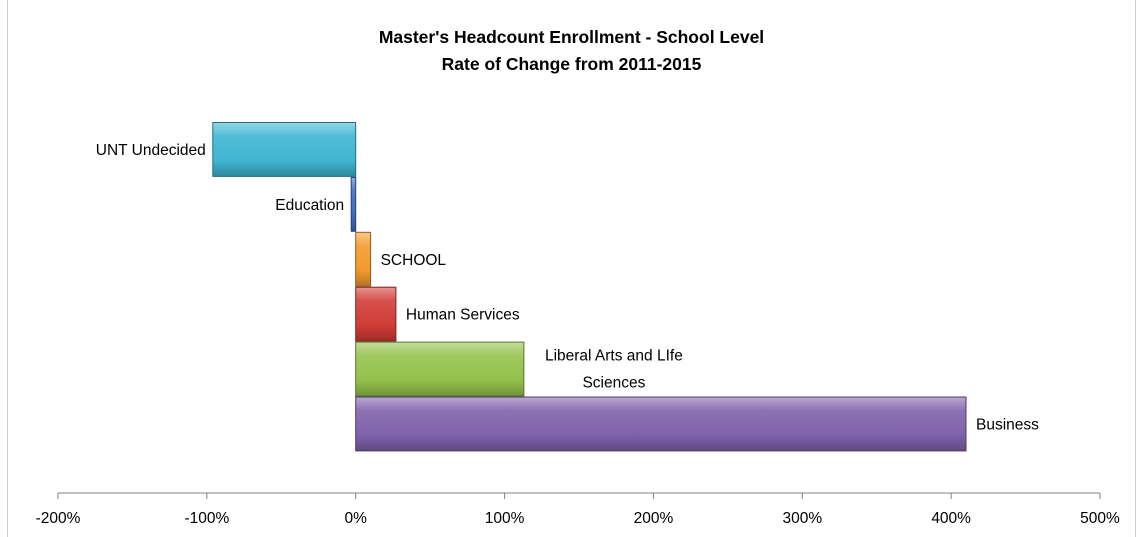  I want to click on bar-business, so click(661, 424).